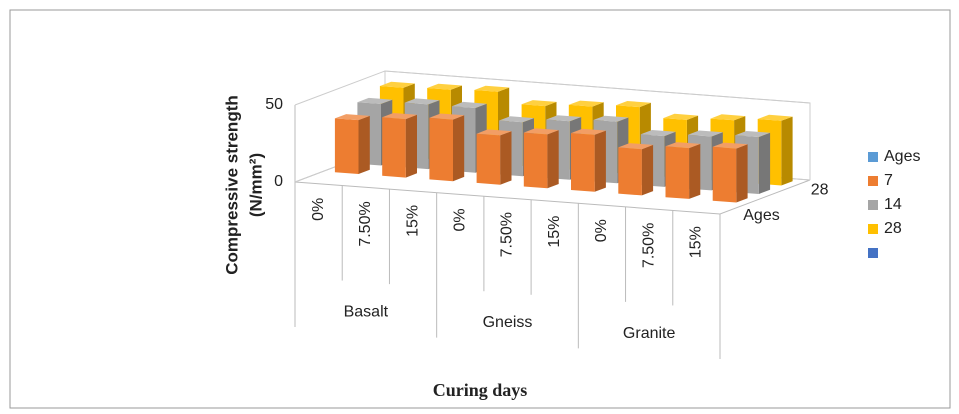 The width and height of the screenshot is (959, 414). What do you see at coordinates (255, 185) in the screenshot?
I see `y-axis-label-line: (N/mm²)` at bounding box center [255, 185].